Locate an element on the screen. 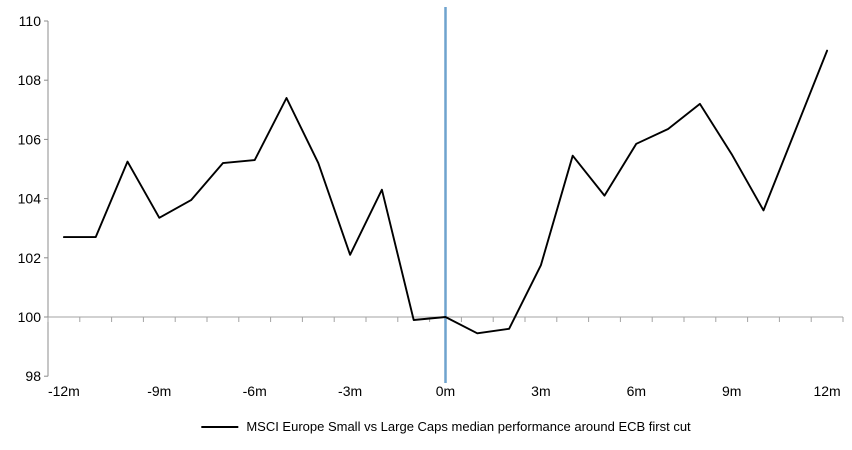  y-axis-tick-label: 98 is located at coordinates (33, 376).